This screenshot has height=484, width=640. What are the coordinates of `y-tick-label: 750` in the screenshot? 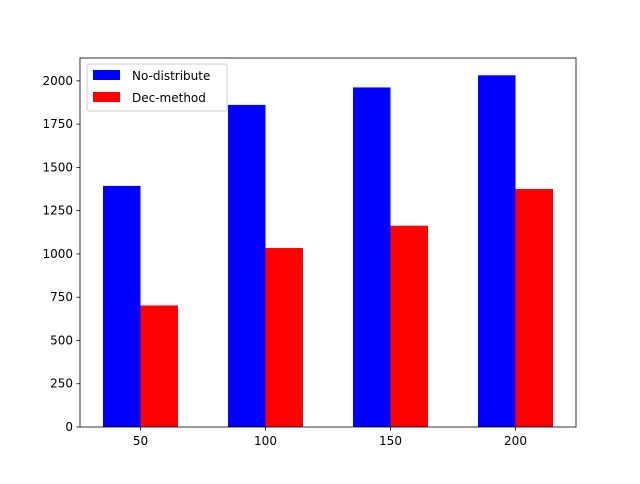 It's located at (61, 297).